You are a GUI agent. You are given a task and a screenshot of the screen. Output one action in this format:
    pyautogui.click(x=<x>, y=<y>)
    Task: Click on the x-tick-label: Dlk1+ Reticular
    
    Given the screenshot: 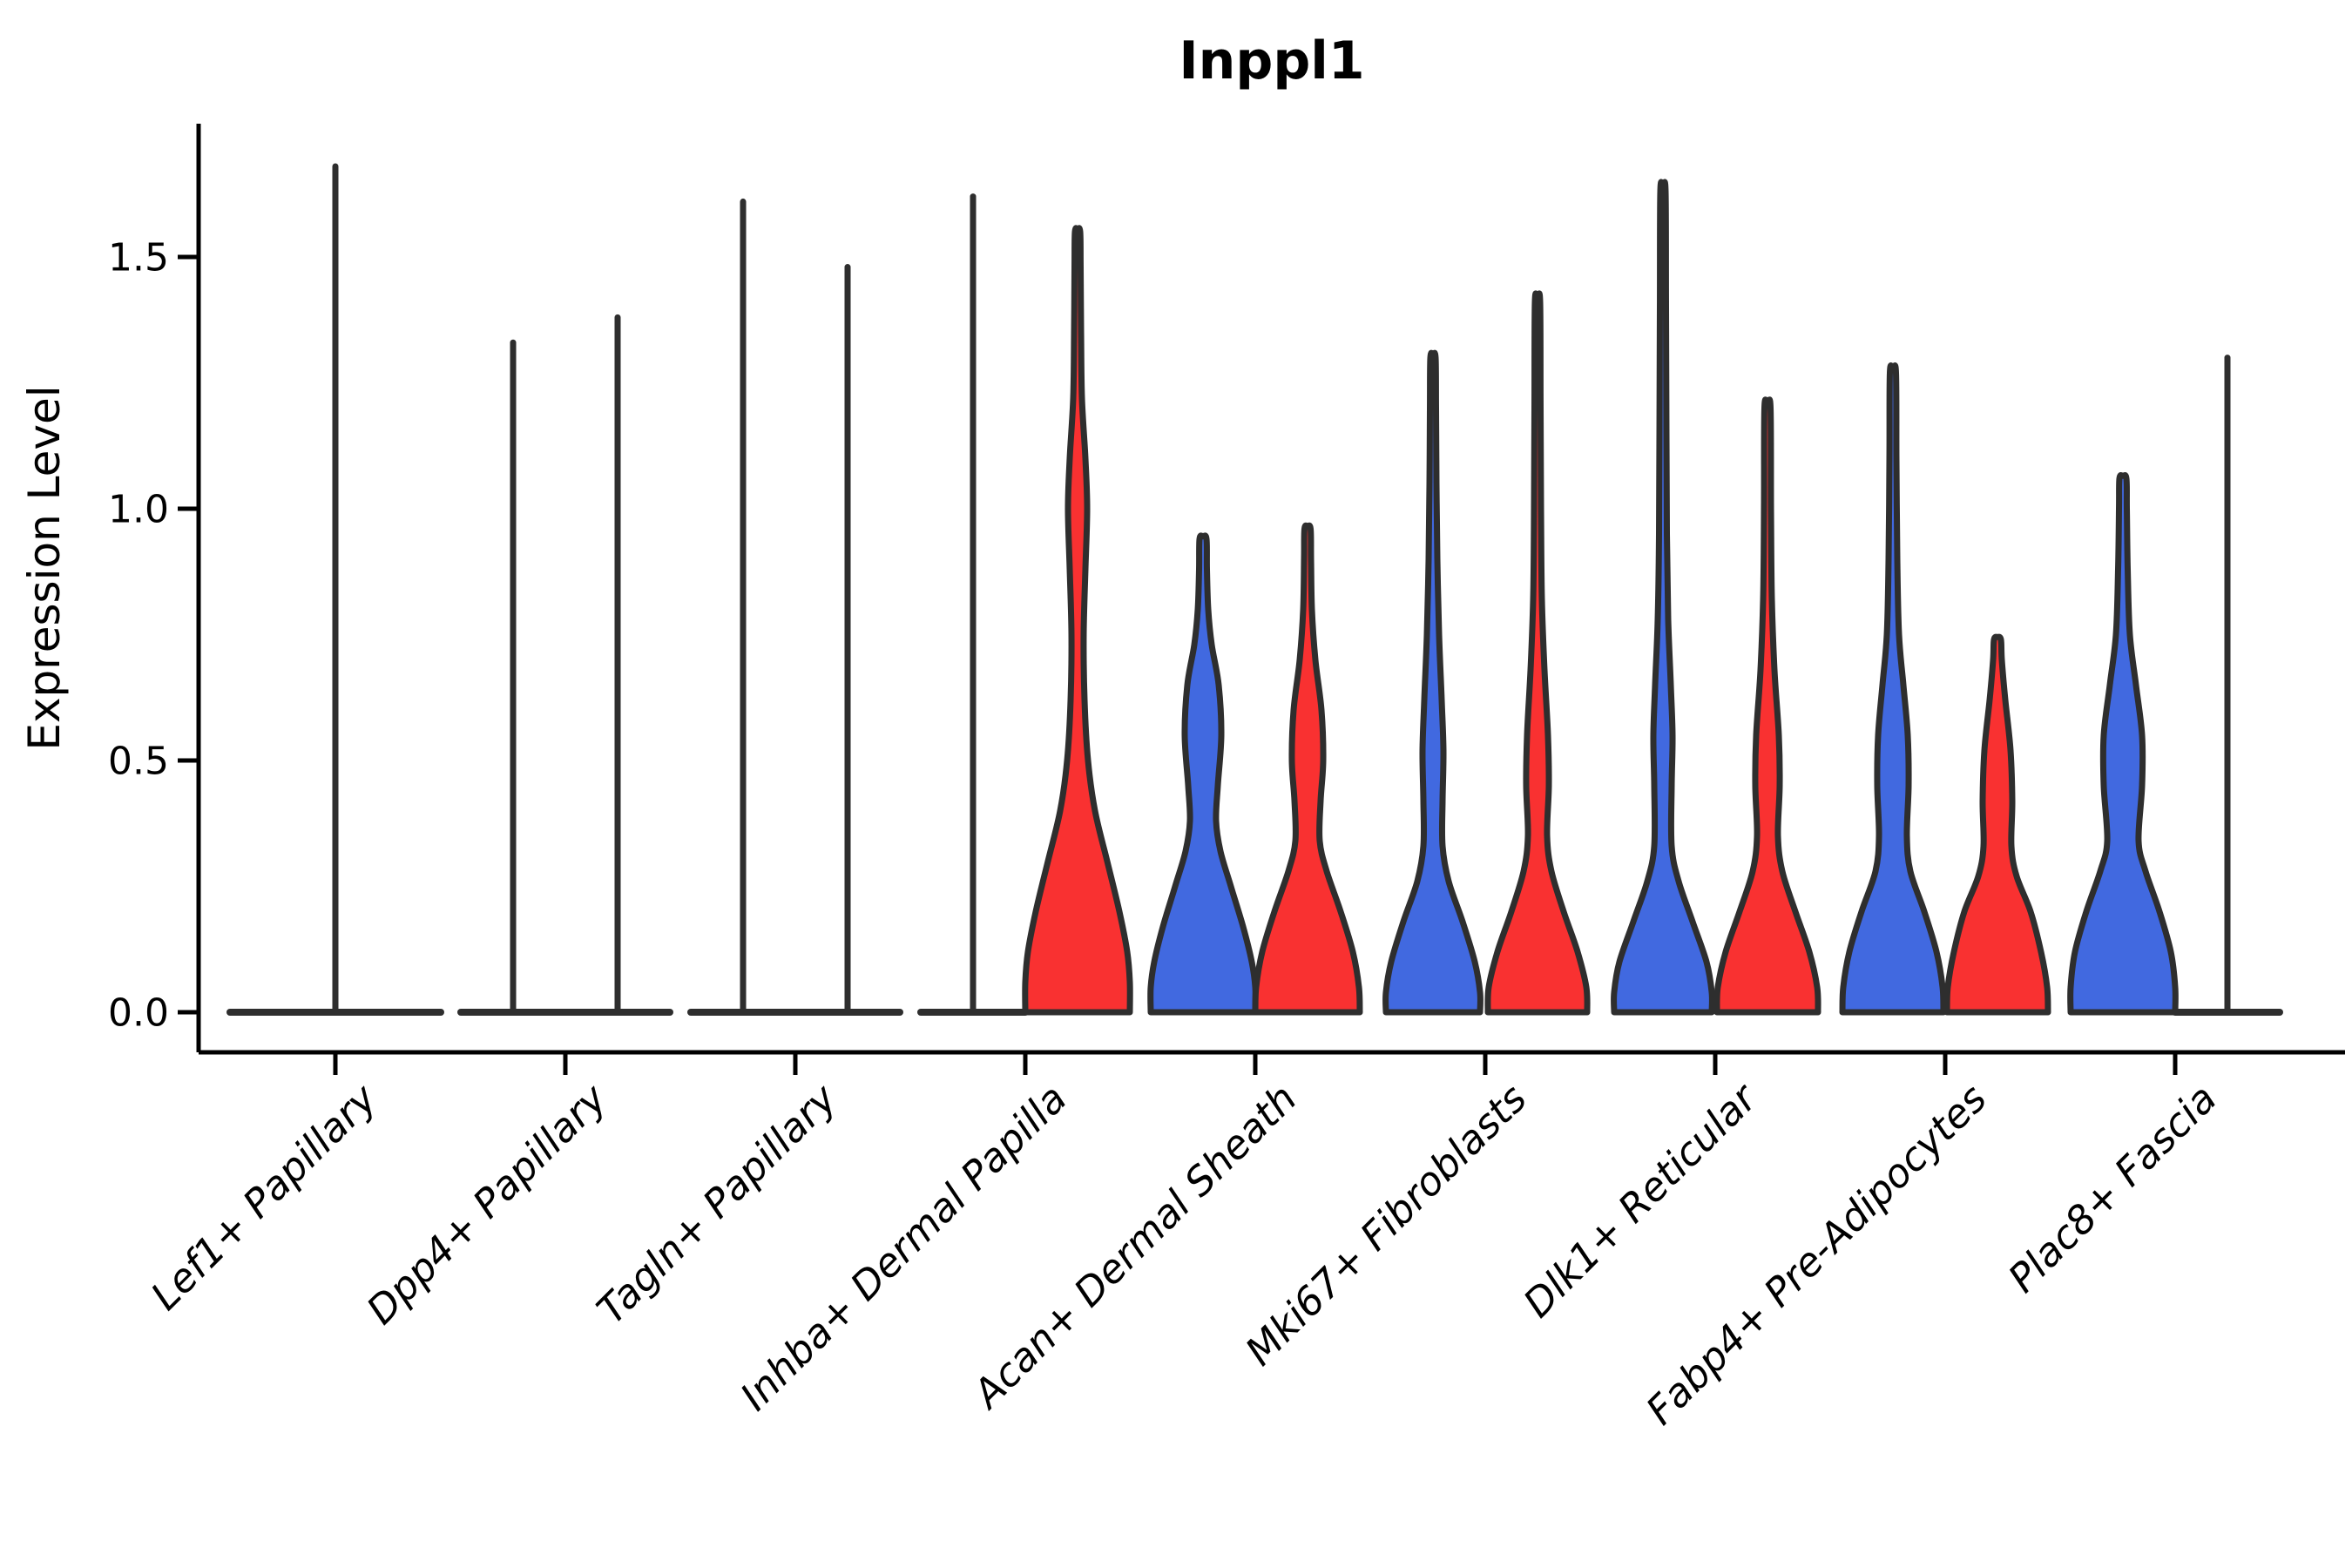 What is the action you would take?
    pyautogui.click(x=1640, y=1201)
    